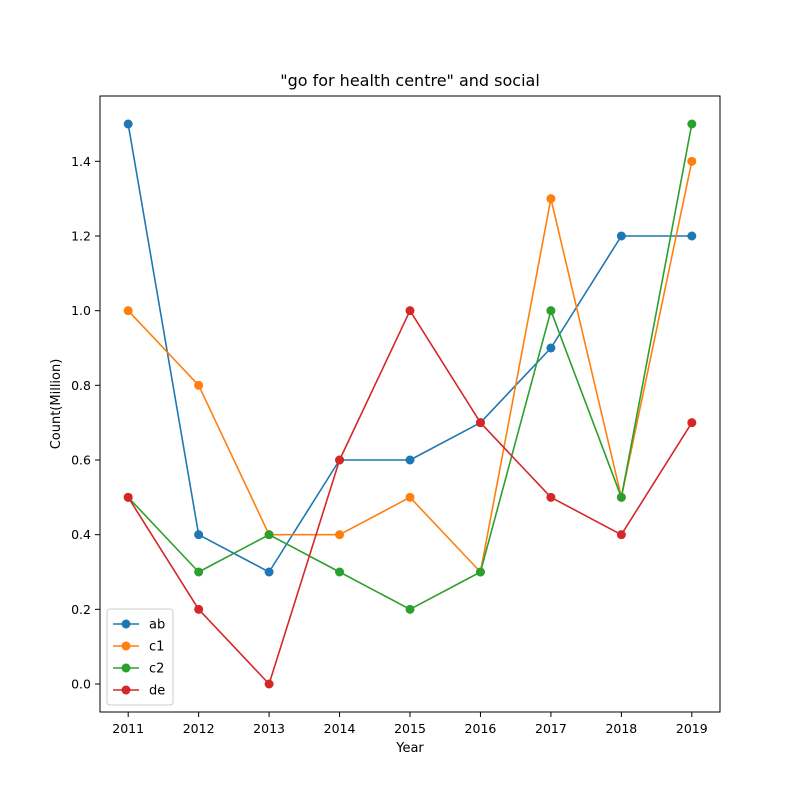 The image size is (800, 804). Describe the element at coordinates (128, 728) in the screenshot. I see `x-tick-label: 2011` at that location.